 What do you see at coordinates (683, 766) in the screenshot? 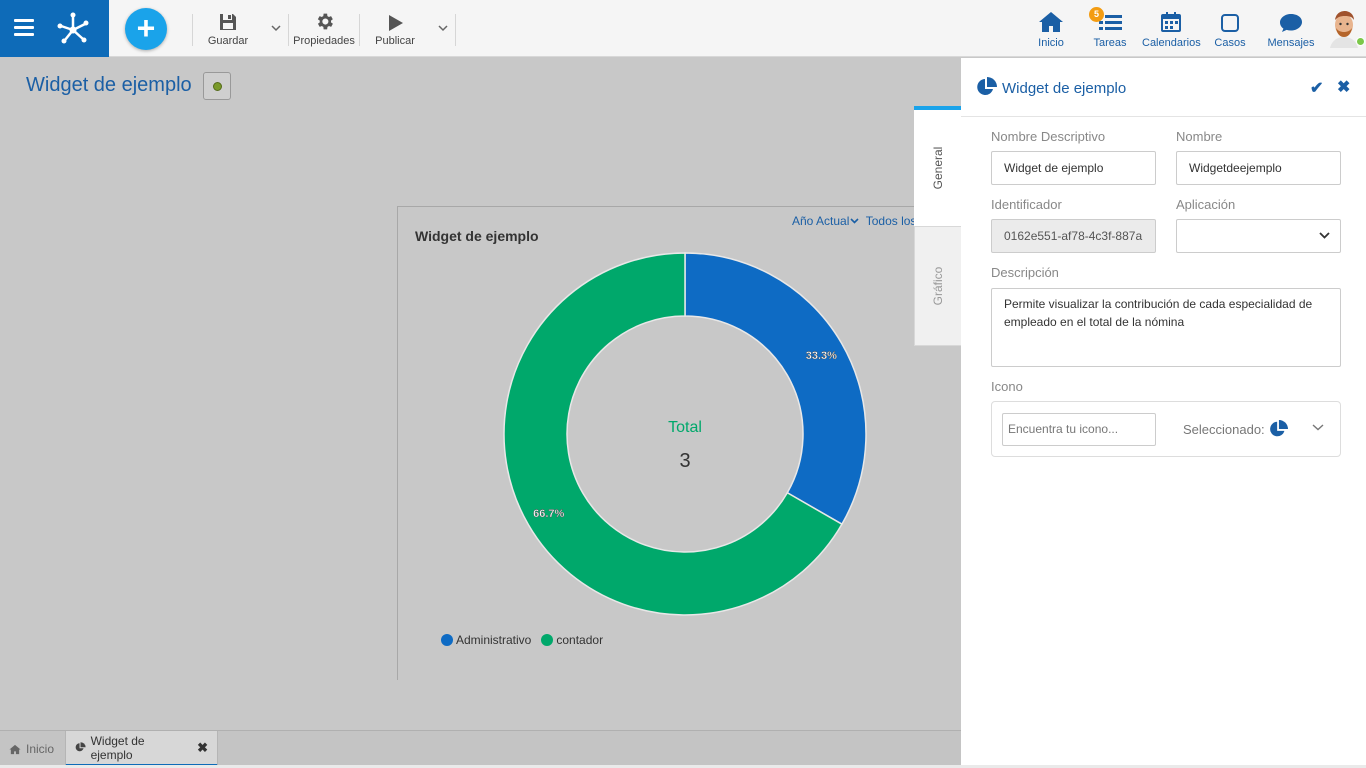
I see `bottom-divider` at bounding box center [683, 766].